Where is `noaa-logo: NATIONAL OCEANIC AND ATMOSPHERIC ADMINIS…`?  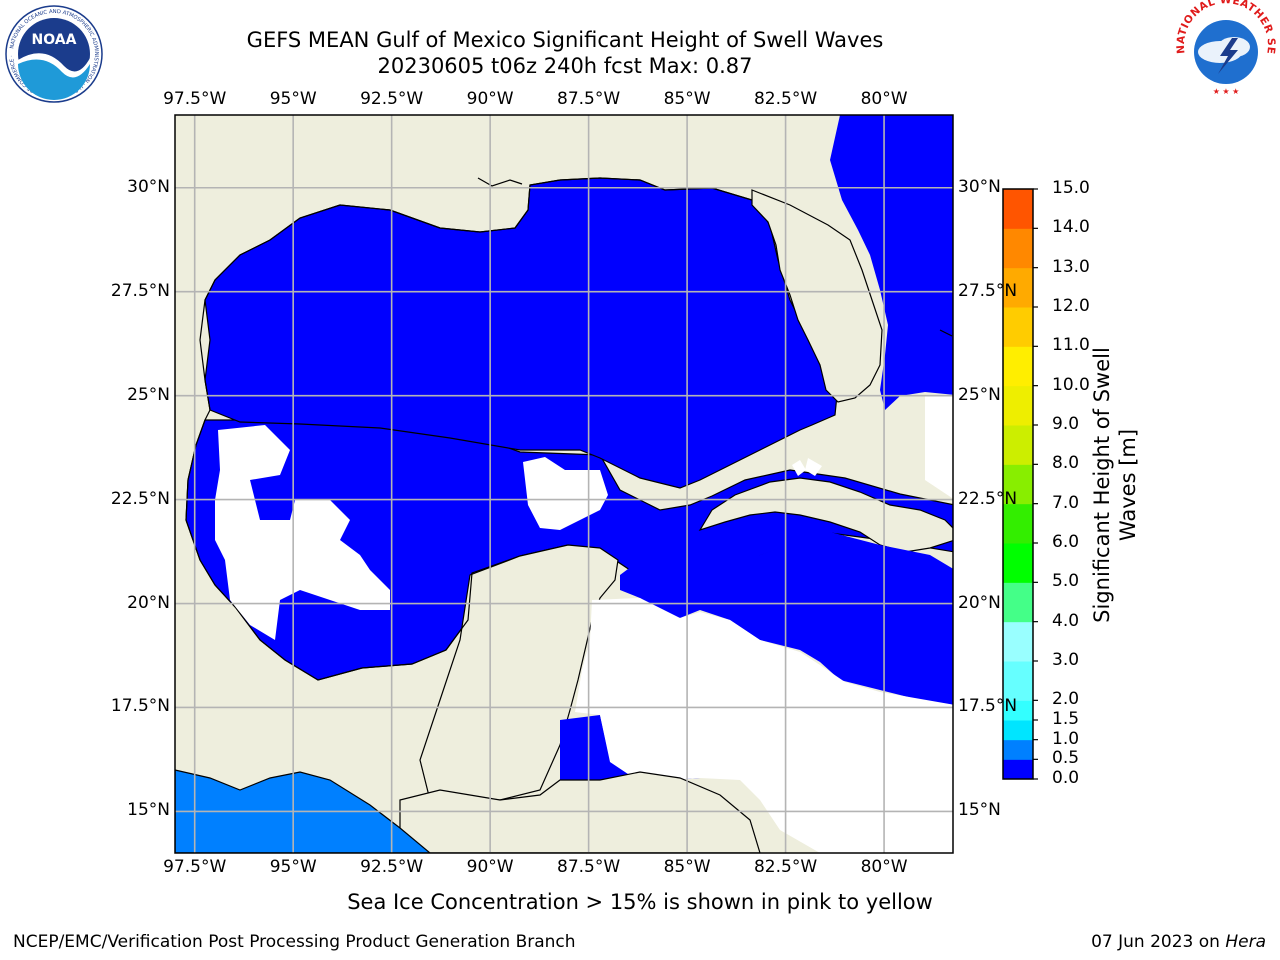 noaa-logo: NATIONAL OCEANIC AND ATMOSPHERIC ADMINIS… is located at coordinates (54, 54).